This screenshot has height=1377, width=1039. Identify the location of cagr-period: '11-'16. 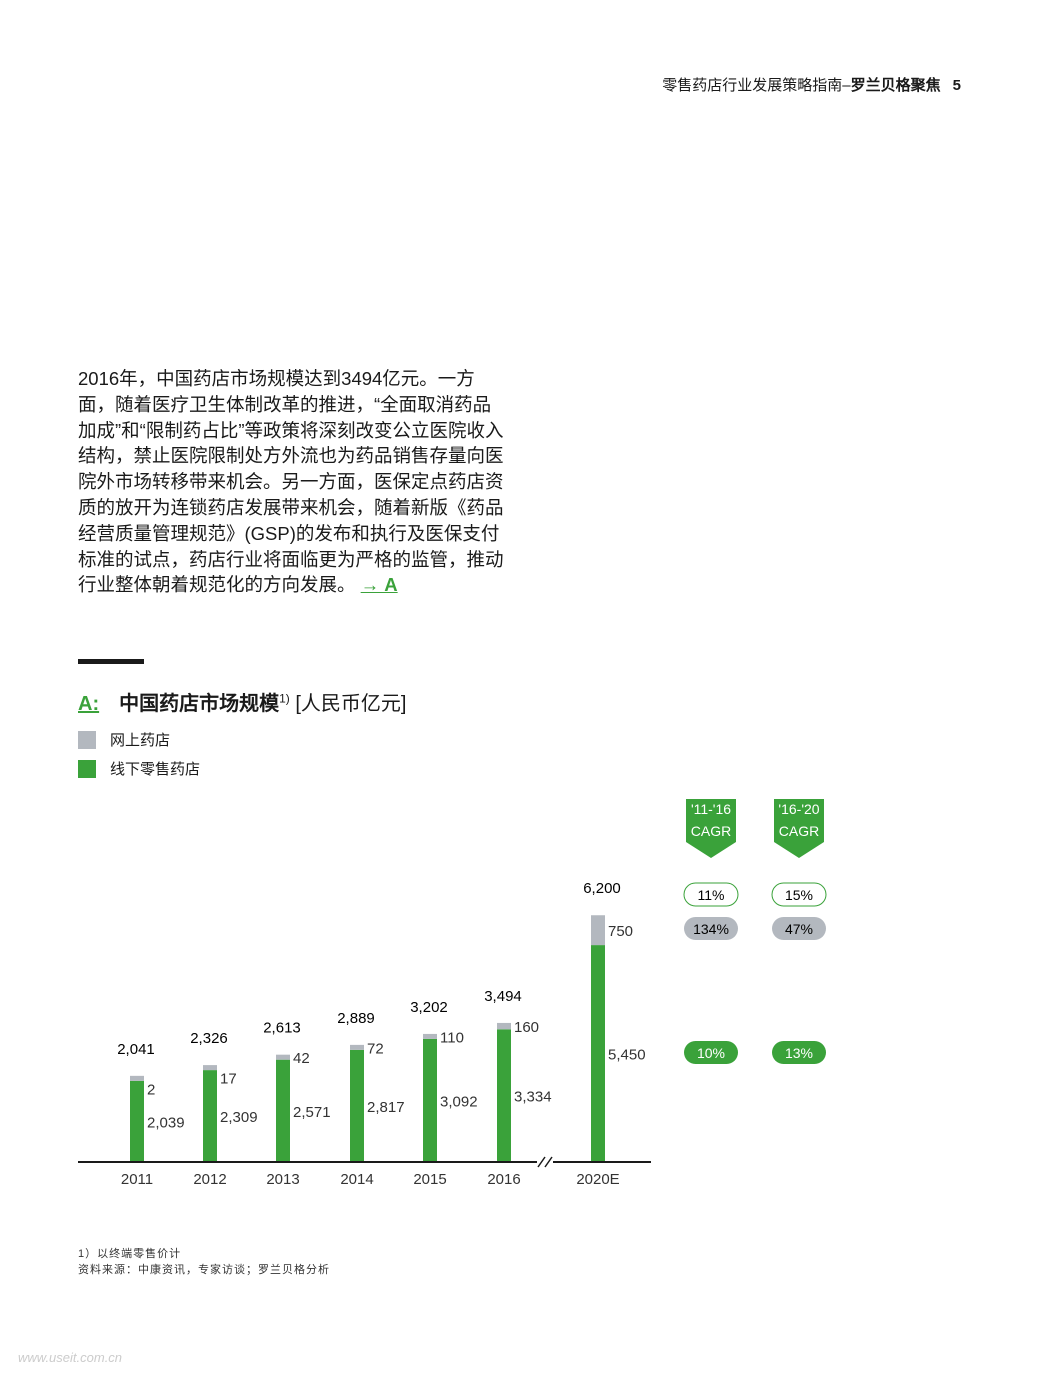
(711, 809).